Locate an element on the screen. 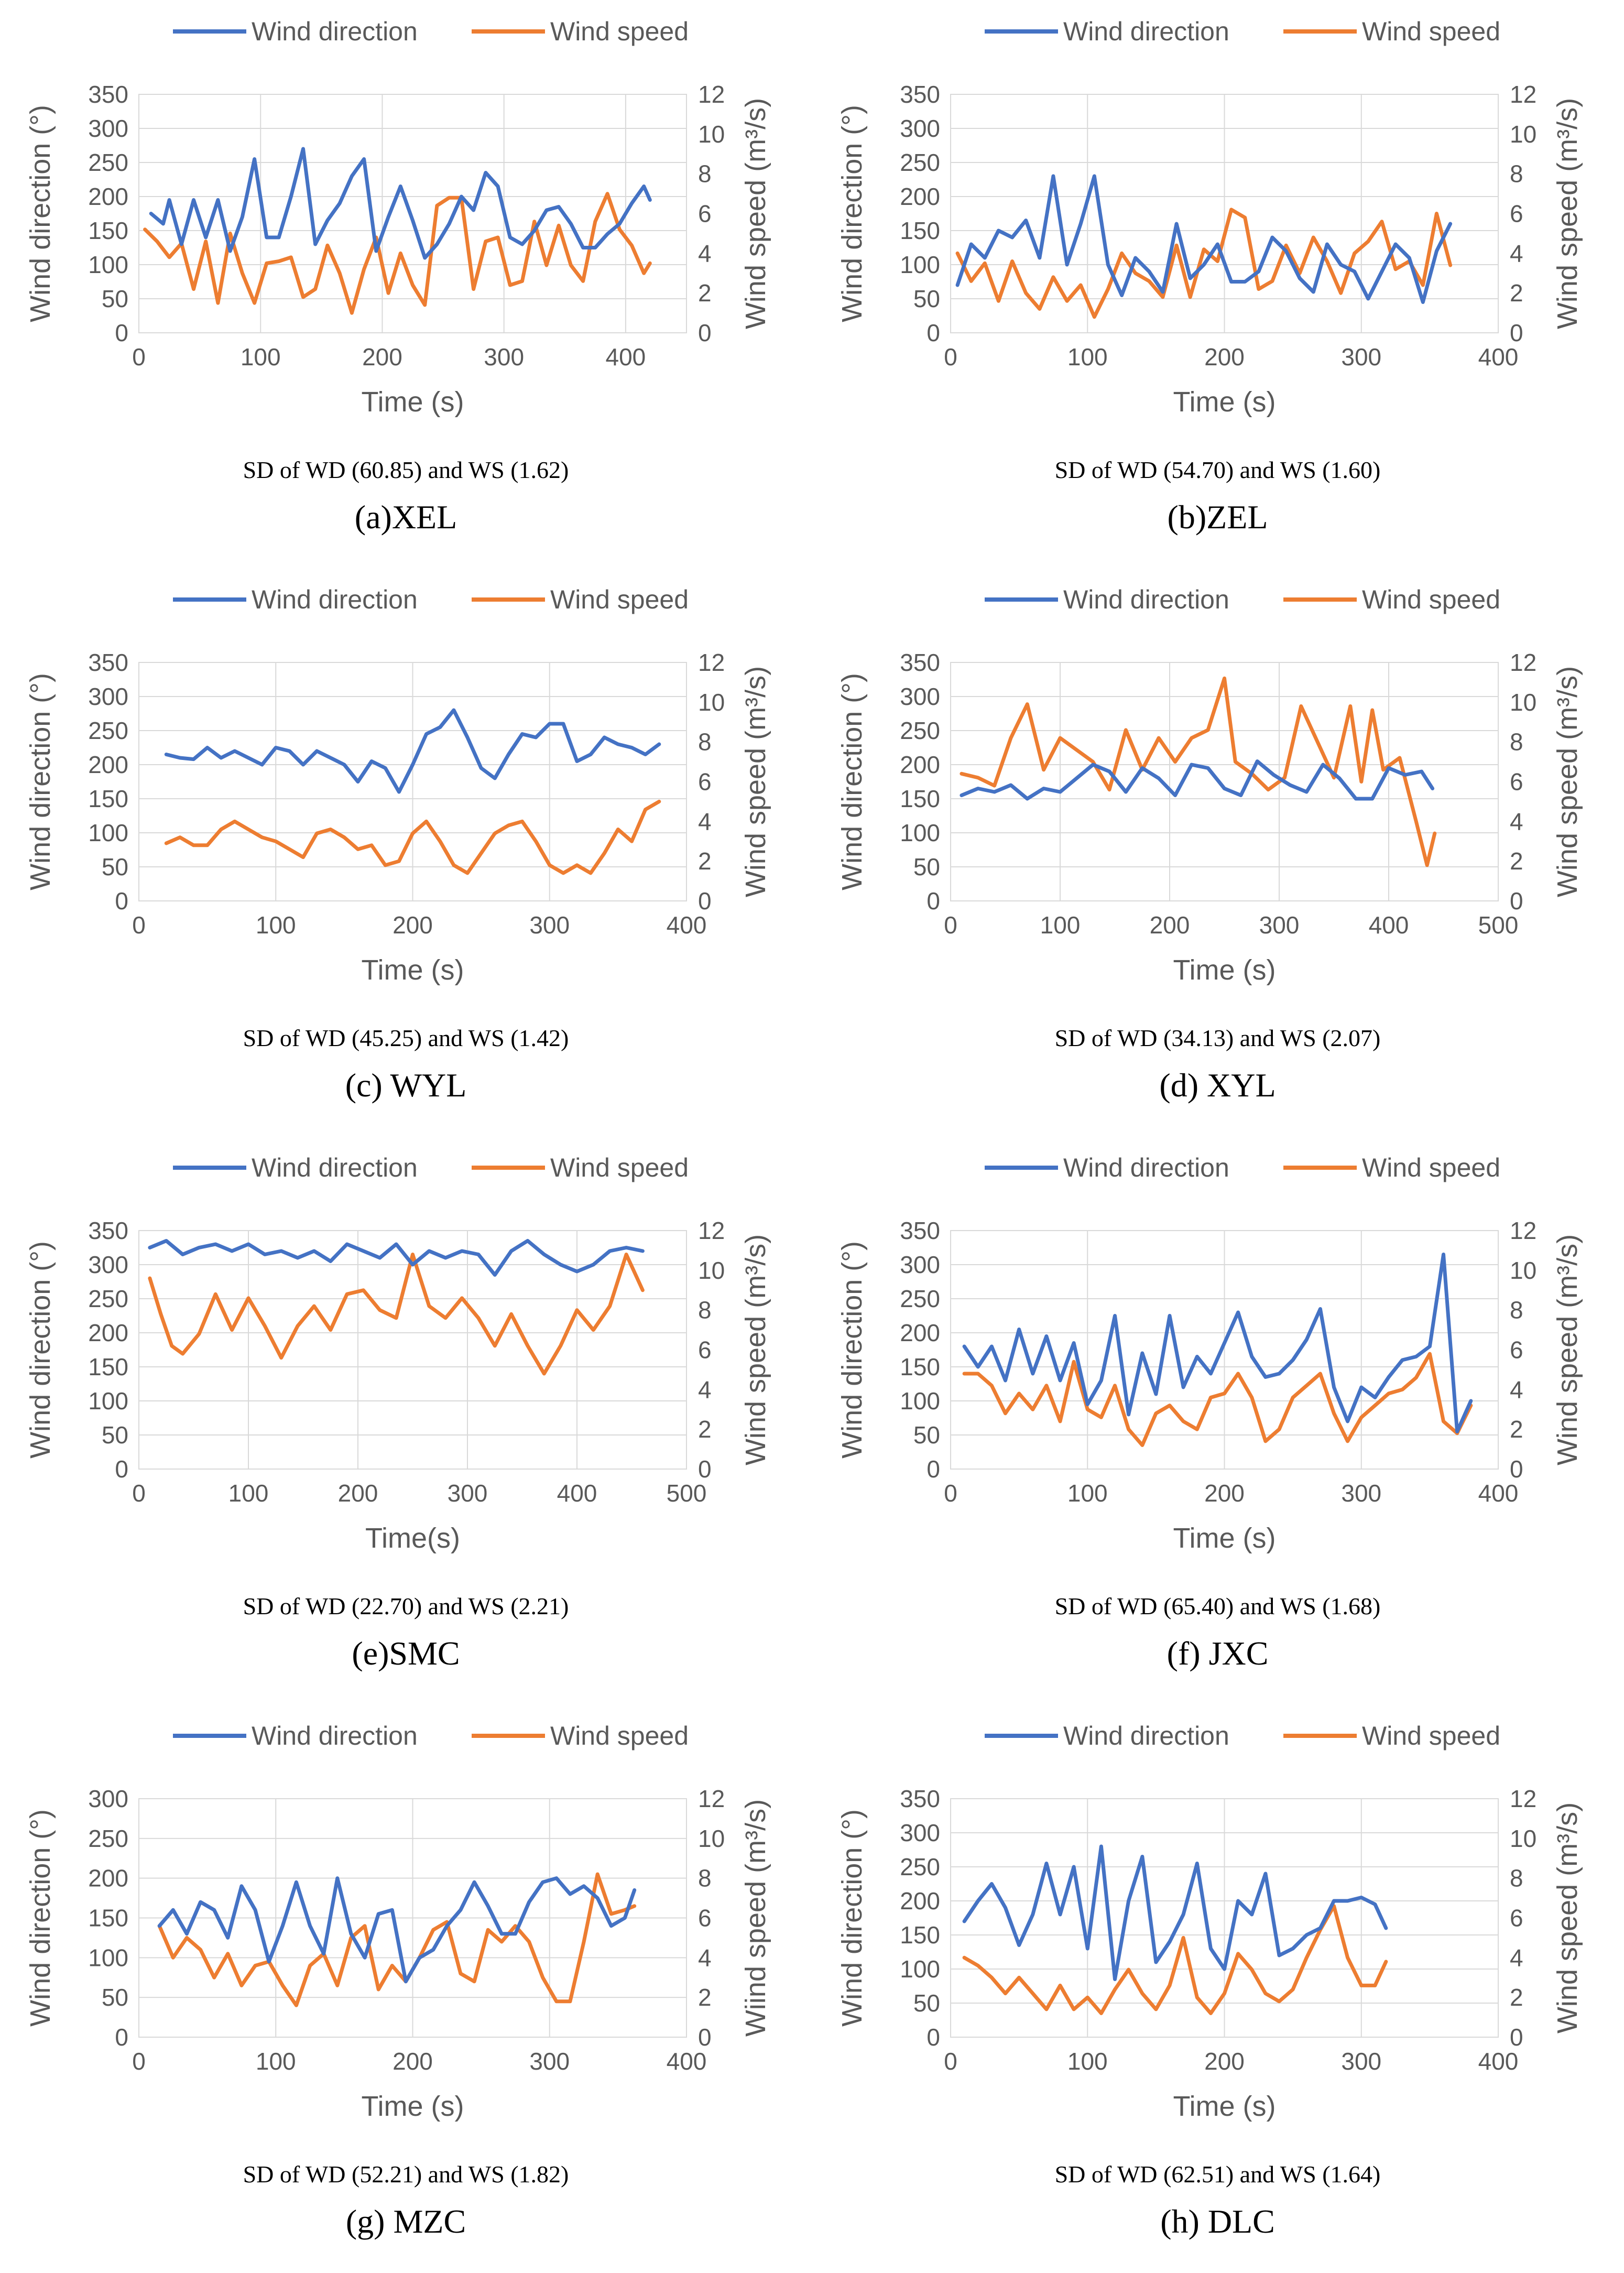 Image resolution: width=1624 pixels, height=2273 pixels. x-axis-title: Time(s) is located at coordinates (412, 1538).